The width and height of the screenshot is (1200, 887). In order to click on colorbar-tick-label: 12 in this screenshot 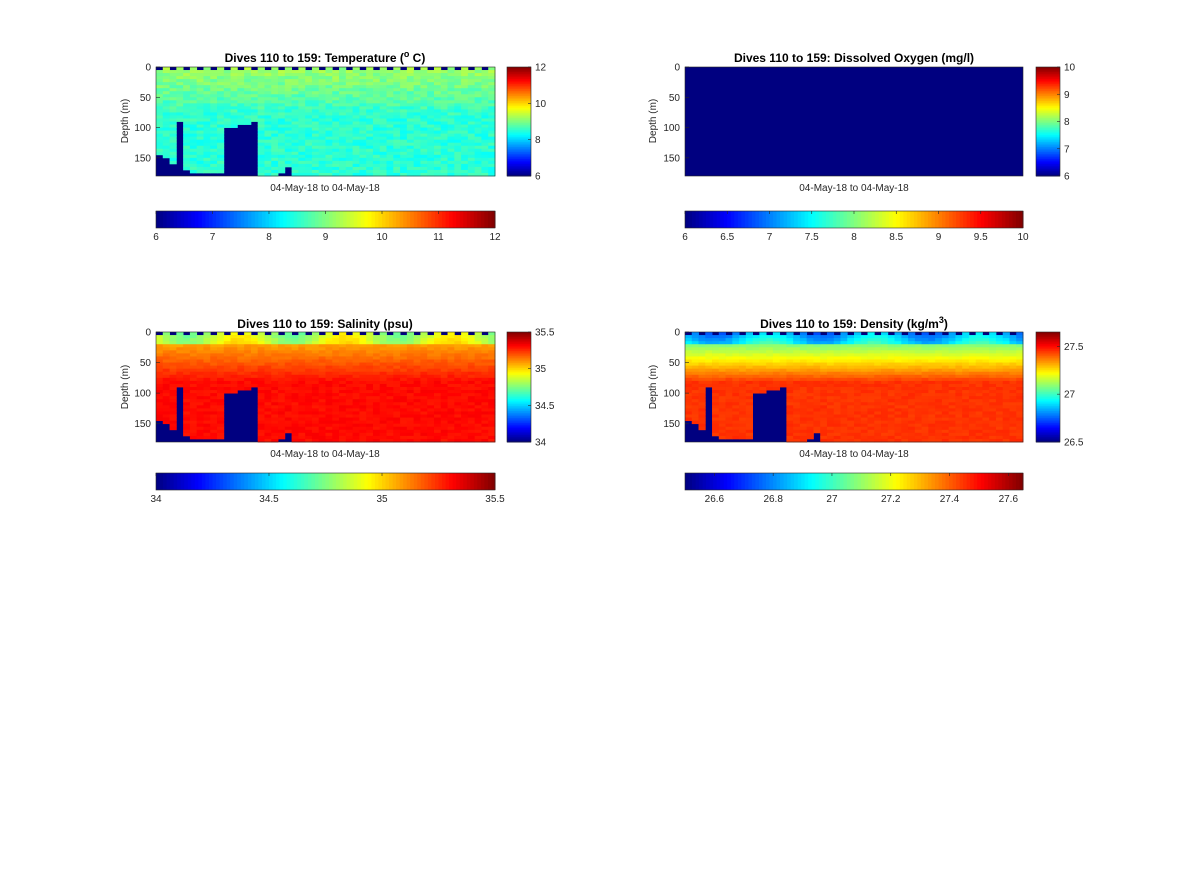, I will do `click(541, 68)`.